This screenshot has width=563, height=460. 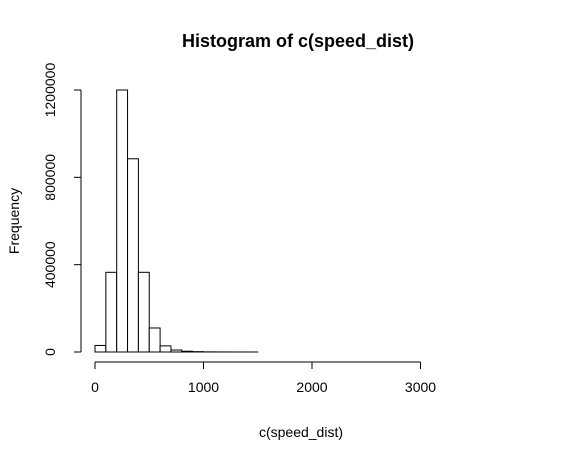 I want to click on y-tick-label-400000: 400000, so click(x=50, y=264).